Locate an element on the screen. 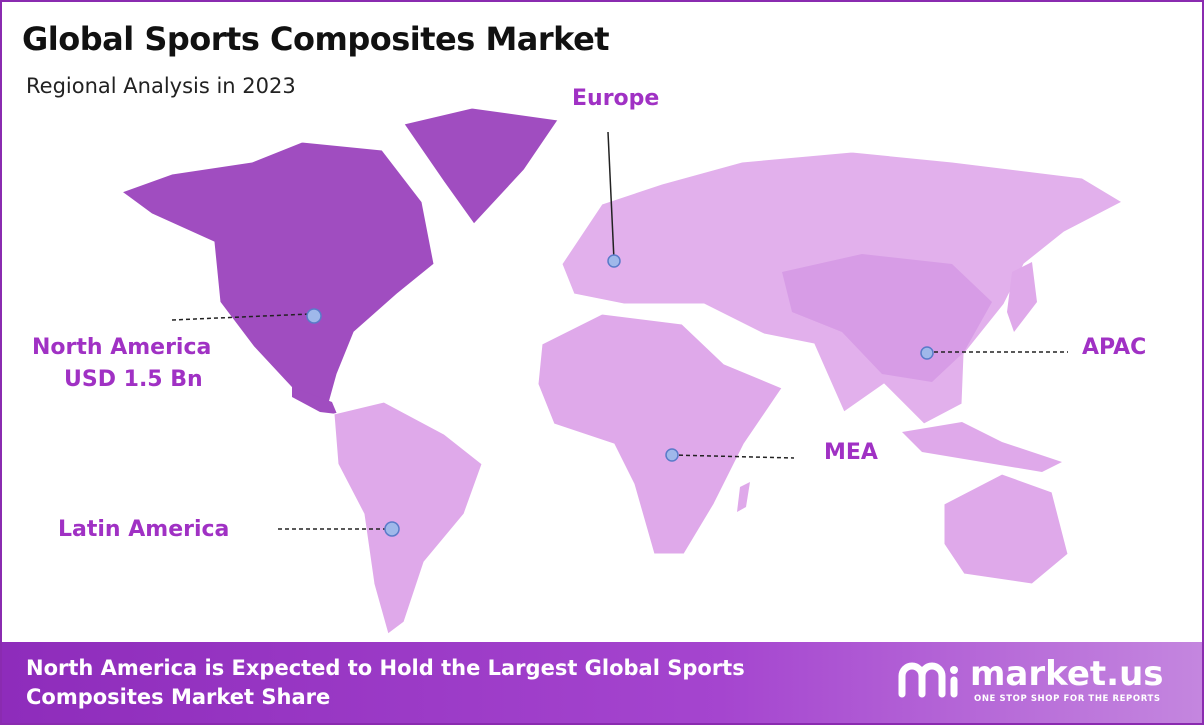 This screenshot has width=1204, height=725. logo-icon is located at coordinates (928, 680).